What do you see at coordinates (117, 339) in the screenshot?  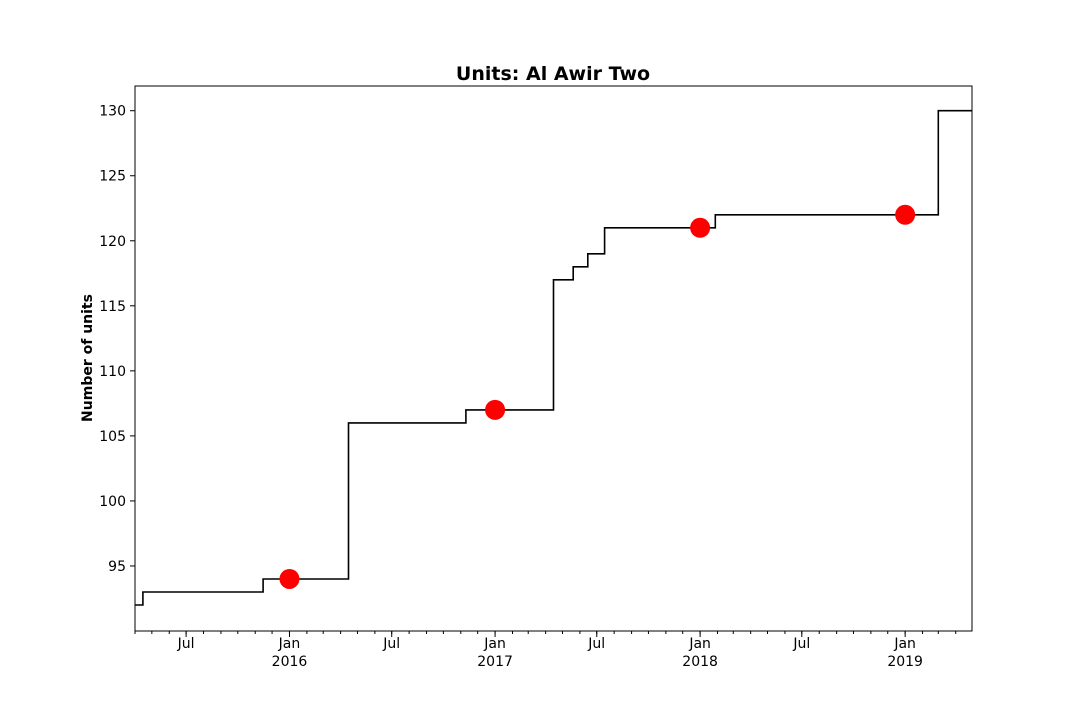 I see `y-axis: 95 100 105 110 115 120 125 130` at bounding box center [117, 339].